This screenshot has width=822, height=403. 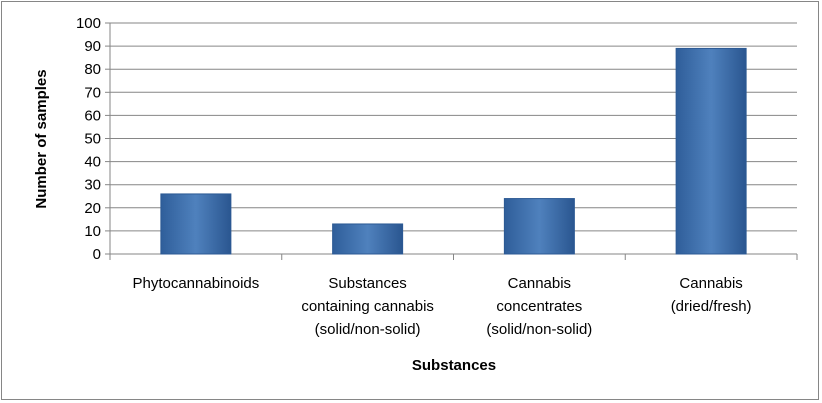 I want to click on y-tick-label: 100, so click(x=88, y=23).